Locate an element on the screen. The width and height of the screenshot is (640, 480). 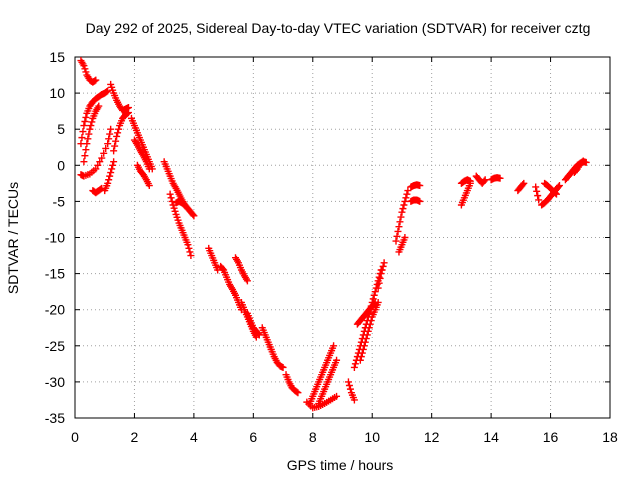
x-tick-label: 16 is located at coordinates (551, 437).